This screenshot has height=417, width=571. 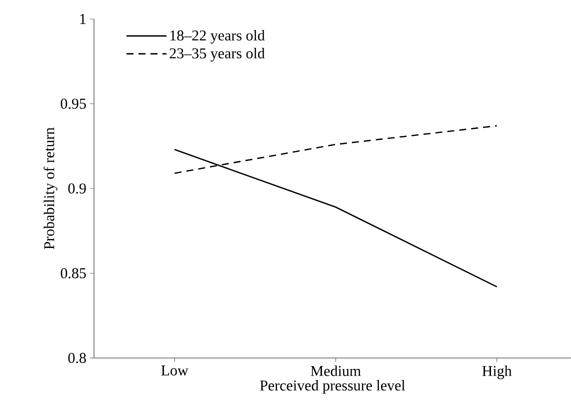 I want to click on legend-label: 23–35 years old, so click(x=217, y=55).